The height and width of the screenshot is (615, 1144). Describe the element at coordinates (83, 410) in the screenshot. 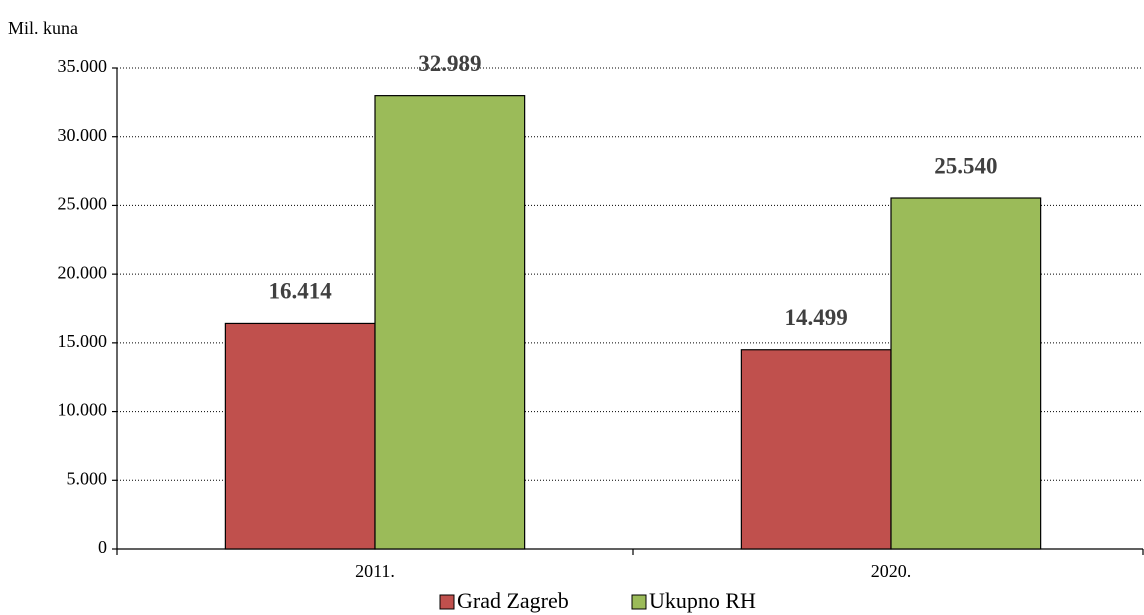

I see `y-tick-label: 10.000` at that location.